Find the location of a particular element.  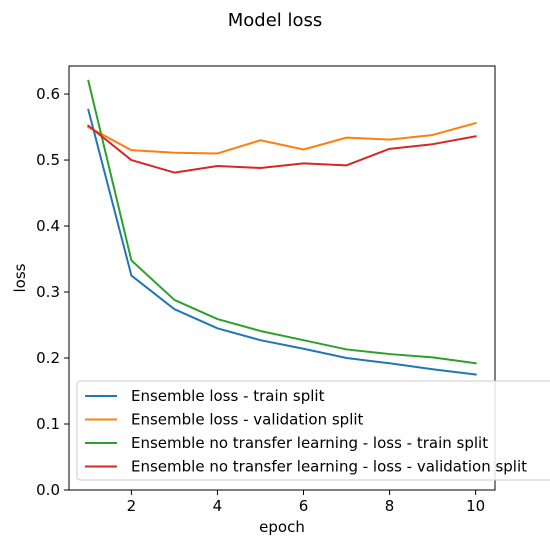

legend-label-2: Ensemble loss - validation split is located at coordinates (247, 420).